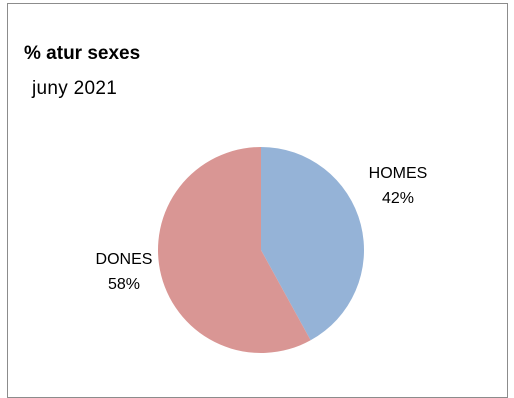 The image size is (514, 398). What do you see at coordinates (82, 53) in the screenshot?
I see `chart-title: % atur sexes` at bounding box center [82, 53].